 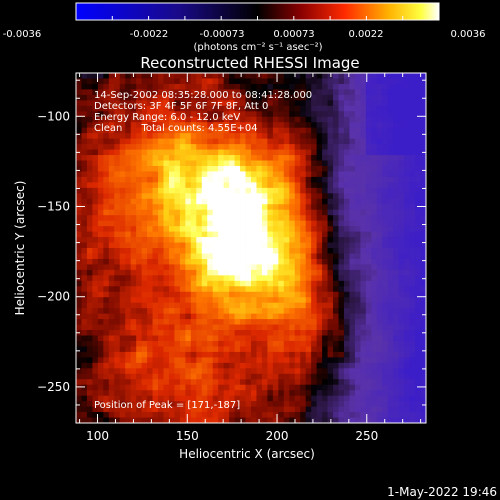 I want to click on x-tick-label: 100, so click(x=97, y=436).